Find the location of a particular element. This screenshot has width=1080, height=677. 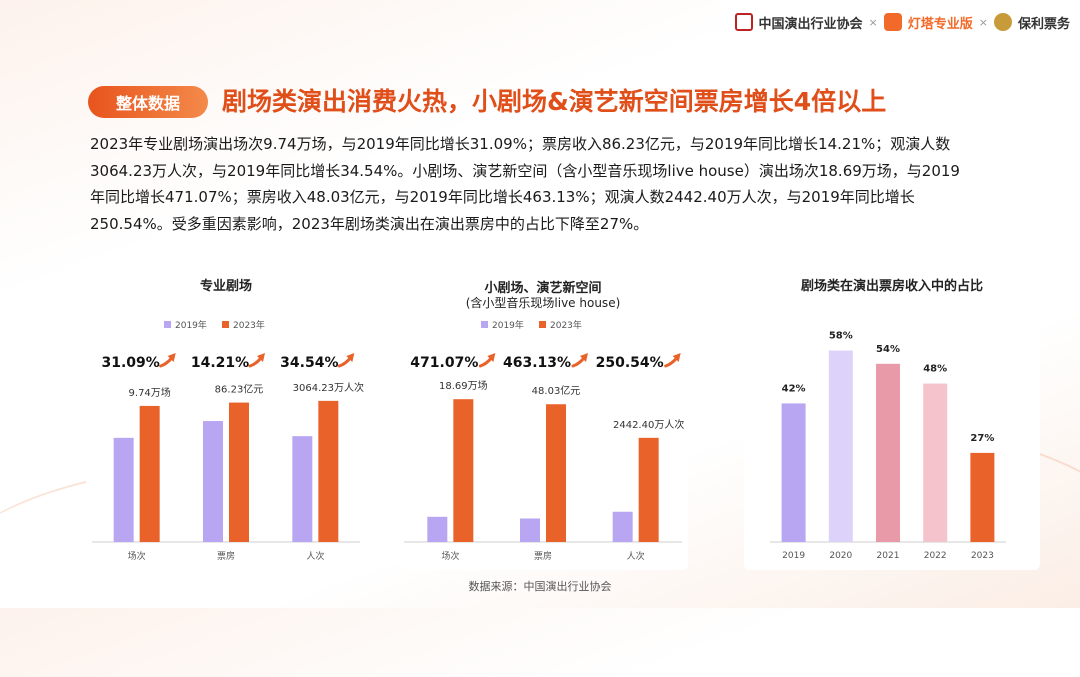

chart-title: 小剧场、演艺新空间 is located at coordinates (542, 288).